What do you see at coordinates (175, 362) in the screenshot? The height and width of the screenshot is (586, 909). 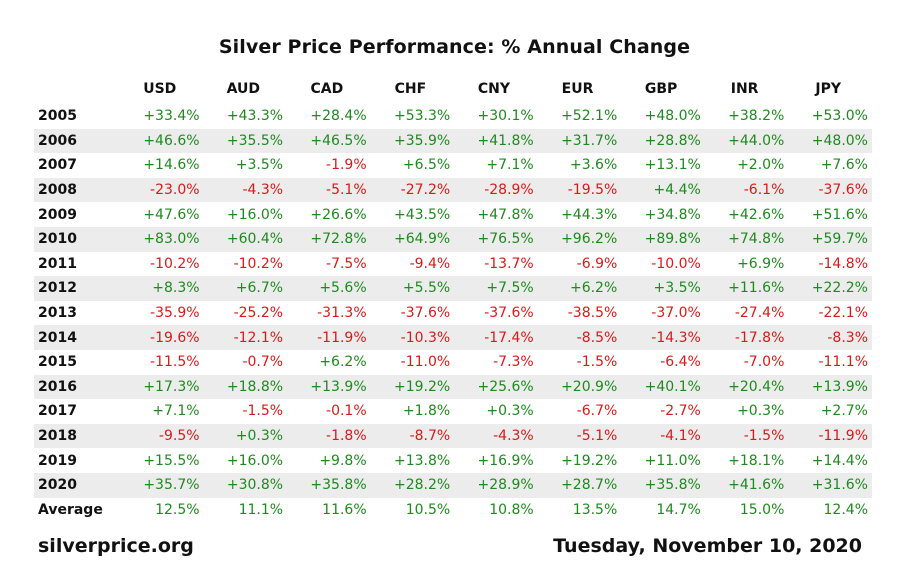 I see `value-cell: -11.5%` at bounding box center [175, 362].